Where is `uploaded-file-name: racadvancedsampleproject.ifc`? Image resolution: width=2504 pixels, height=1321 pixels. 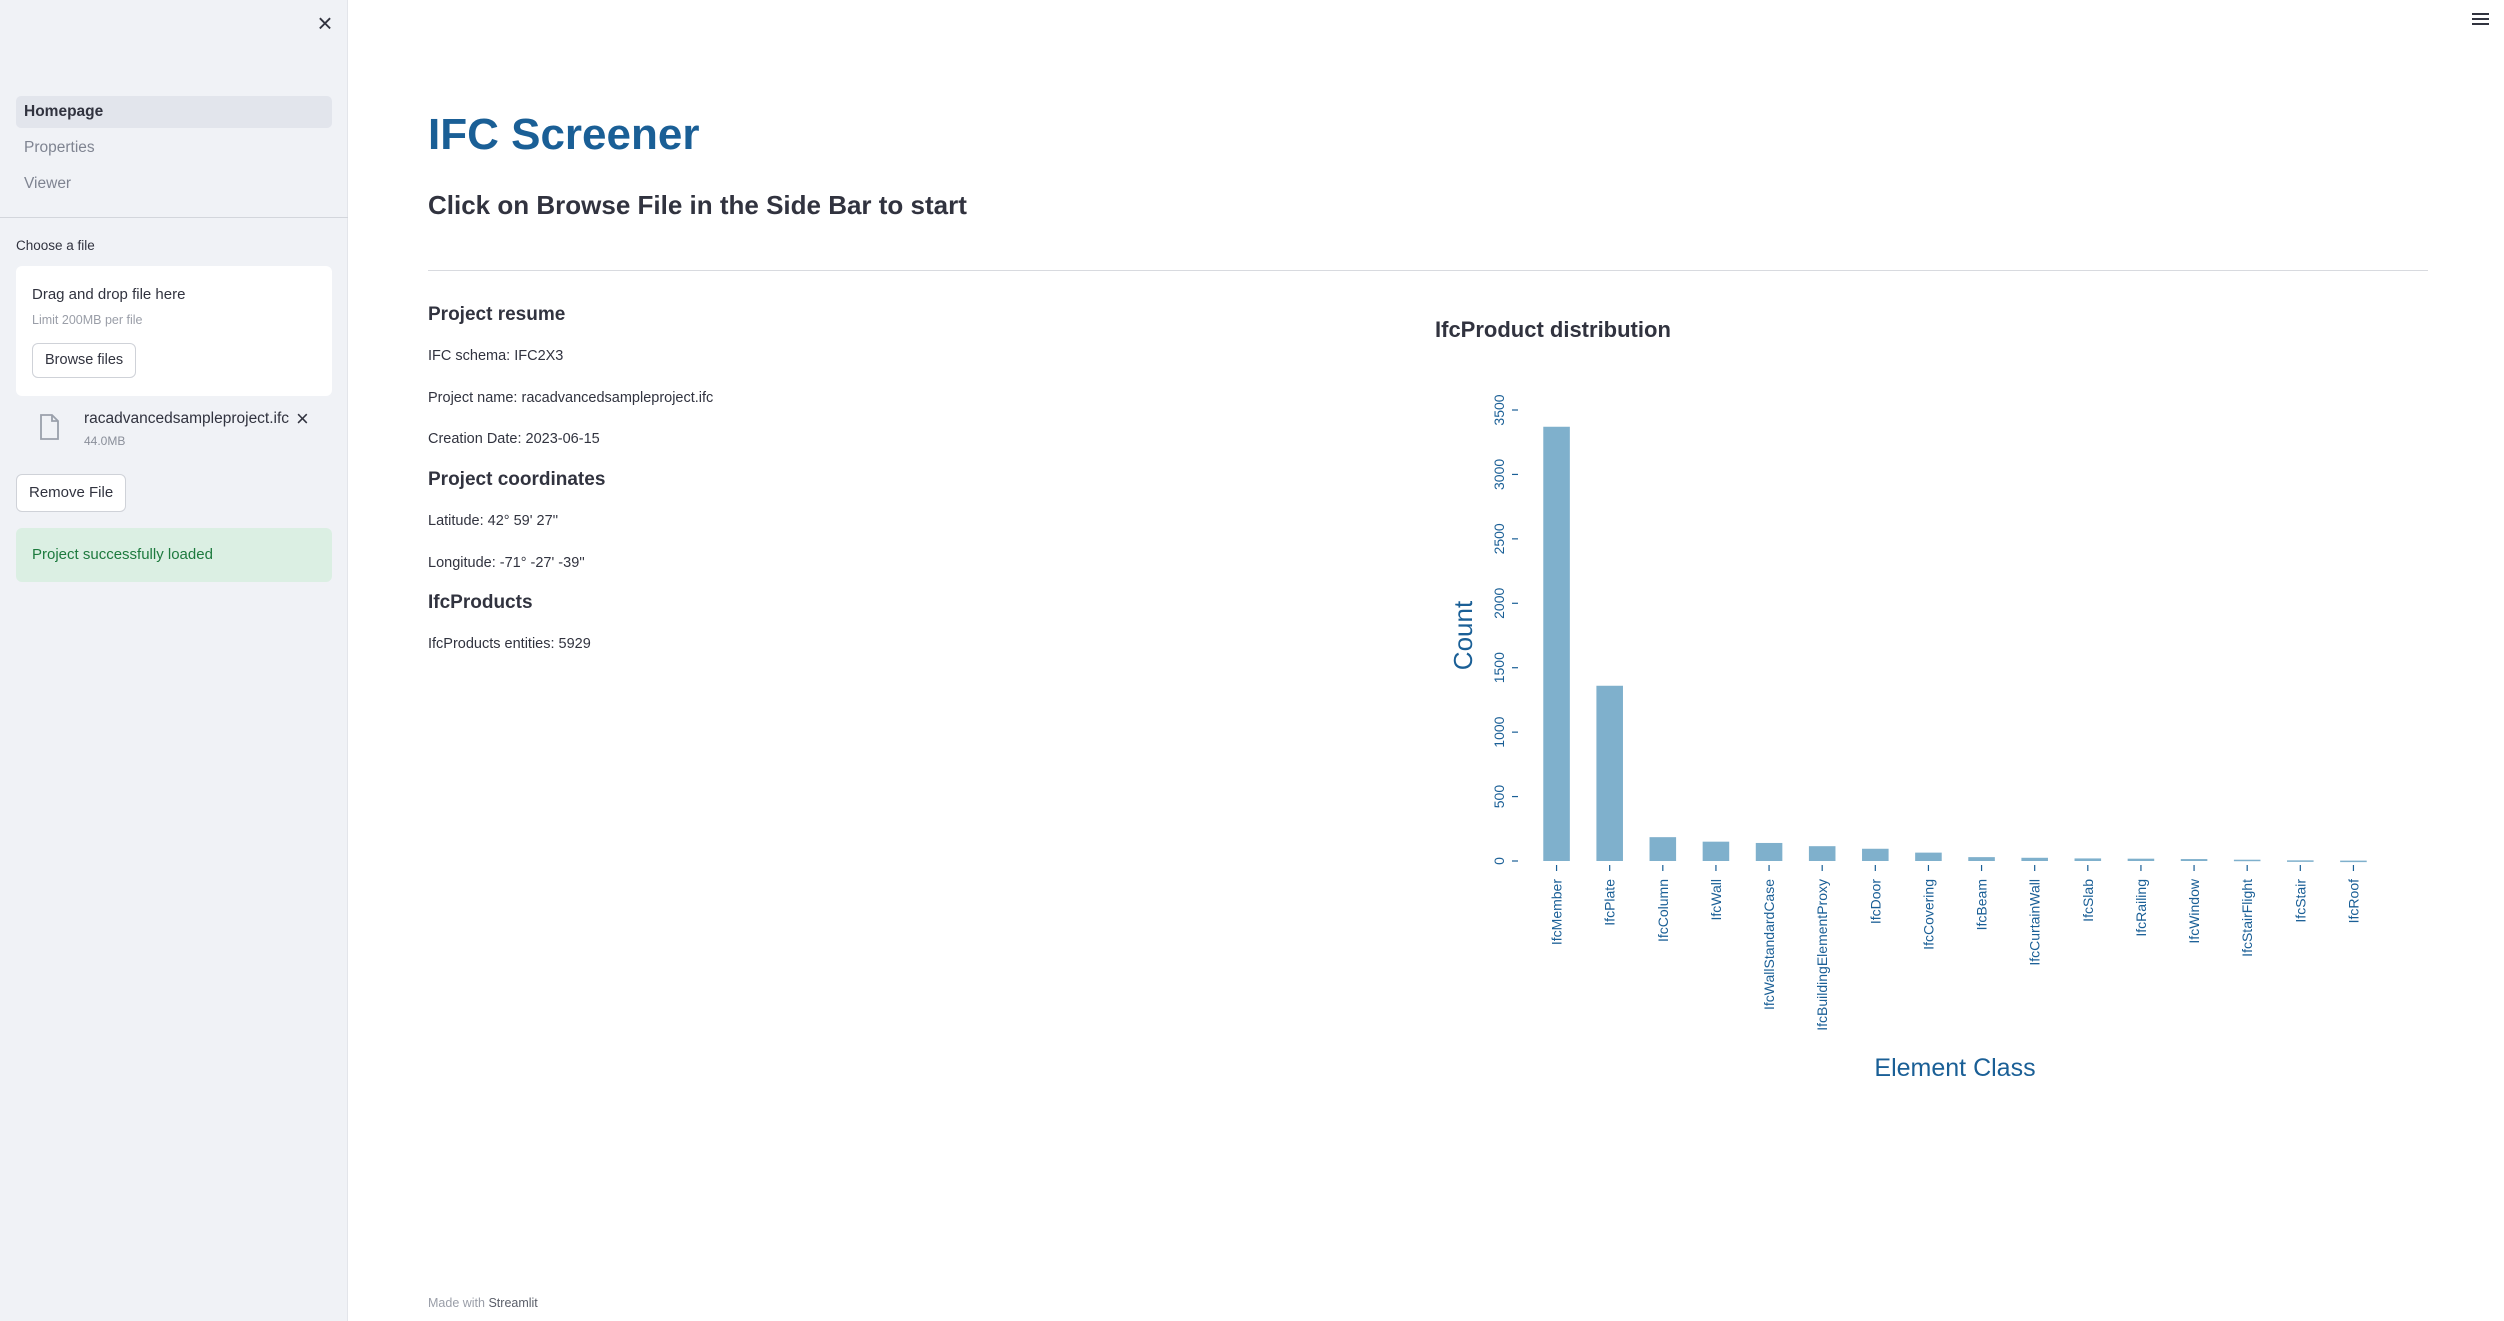
uploaded-file-name: racadvancedsampleproject.ifc is located at coordinates (187, 418).